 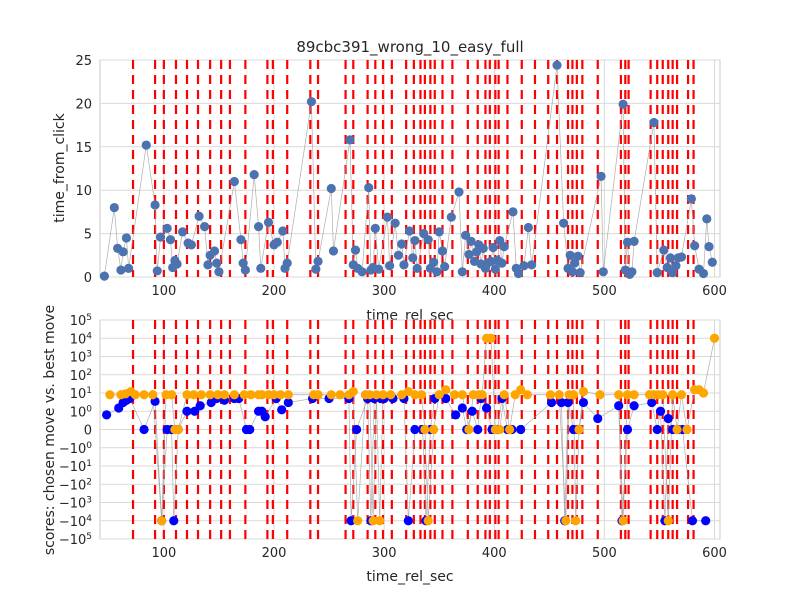 What do you see at coordinates (88, 278) in the screenshot?
I see `top-y-tick-label: 0` at bounding box center [88, 278].